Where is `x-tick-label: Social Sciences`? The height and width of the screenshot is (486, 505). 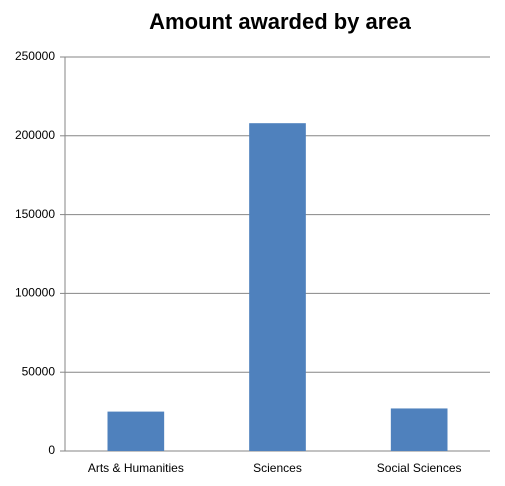 x-tick-label: Social Sciences is located at coordinates (419, 468).